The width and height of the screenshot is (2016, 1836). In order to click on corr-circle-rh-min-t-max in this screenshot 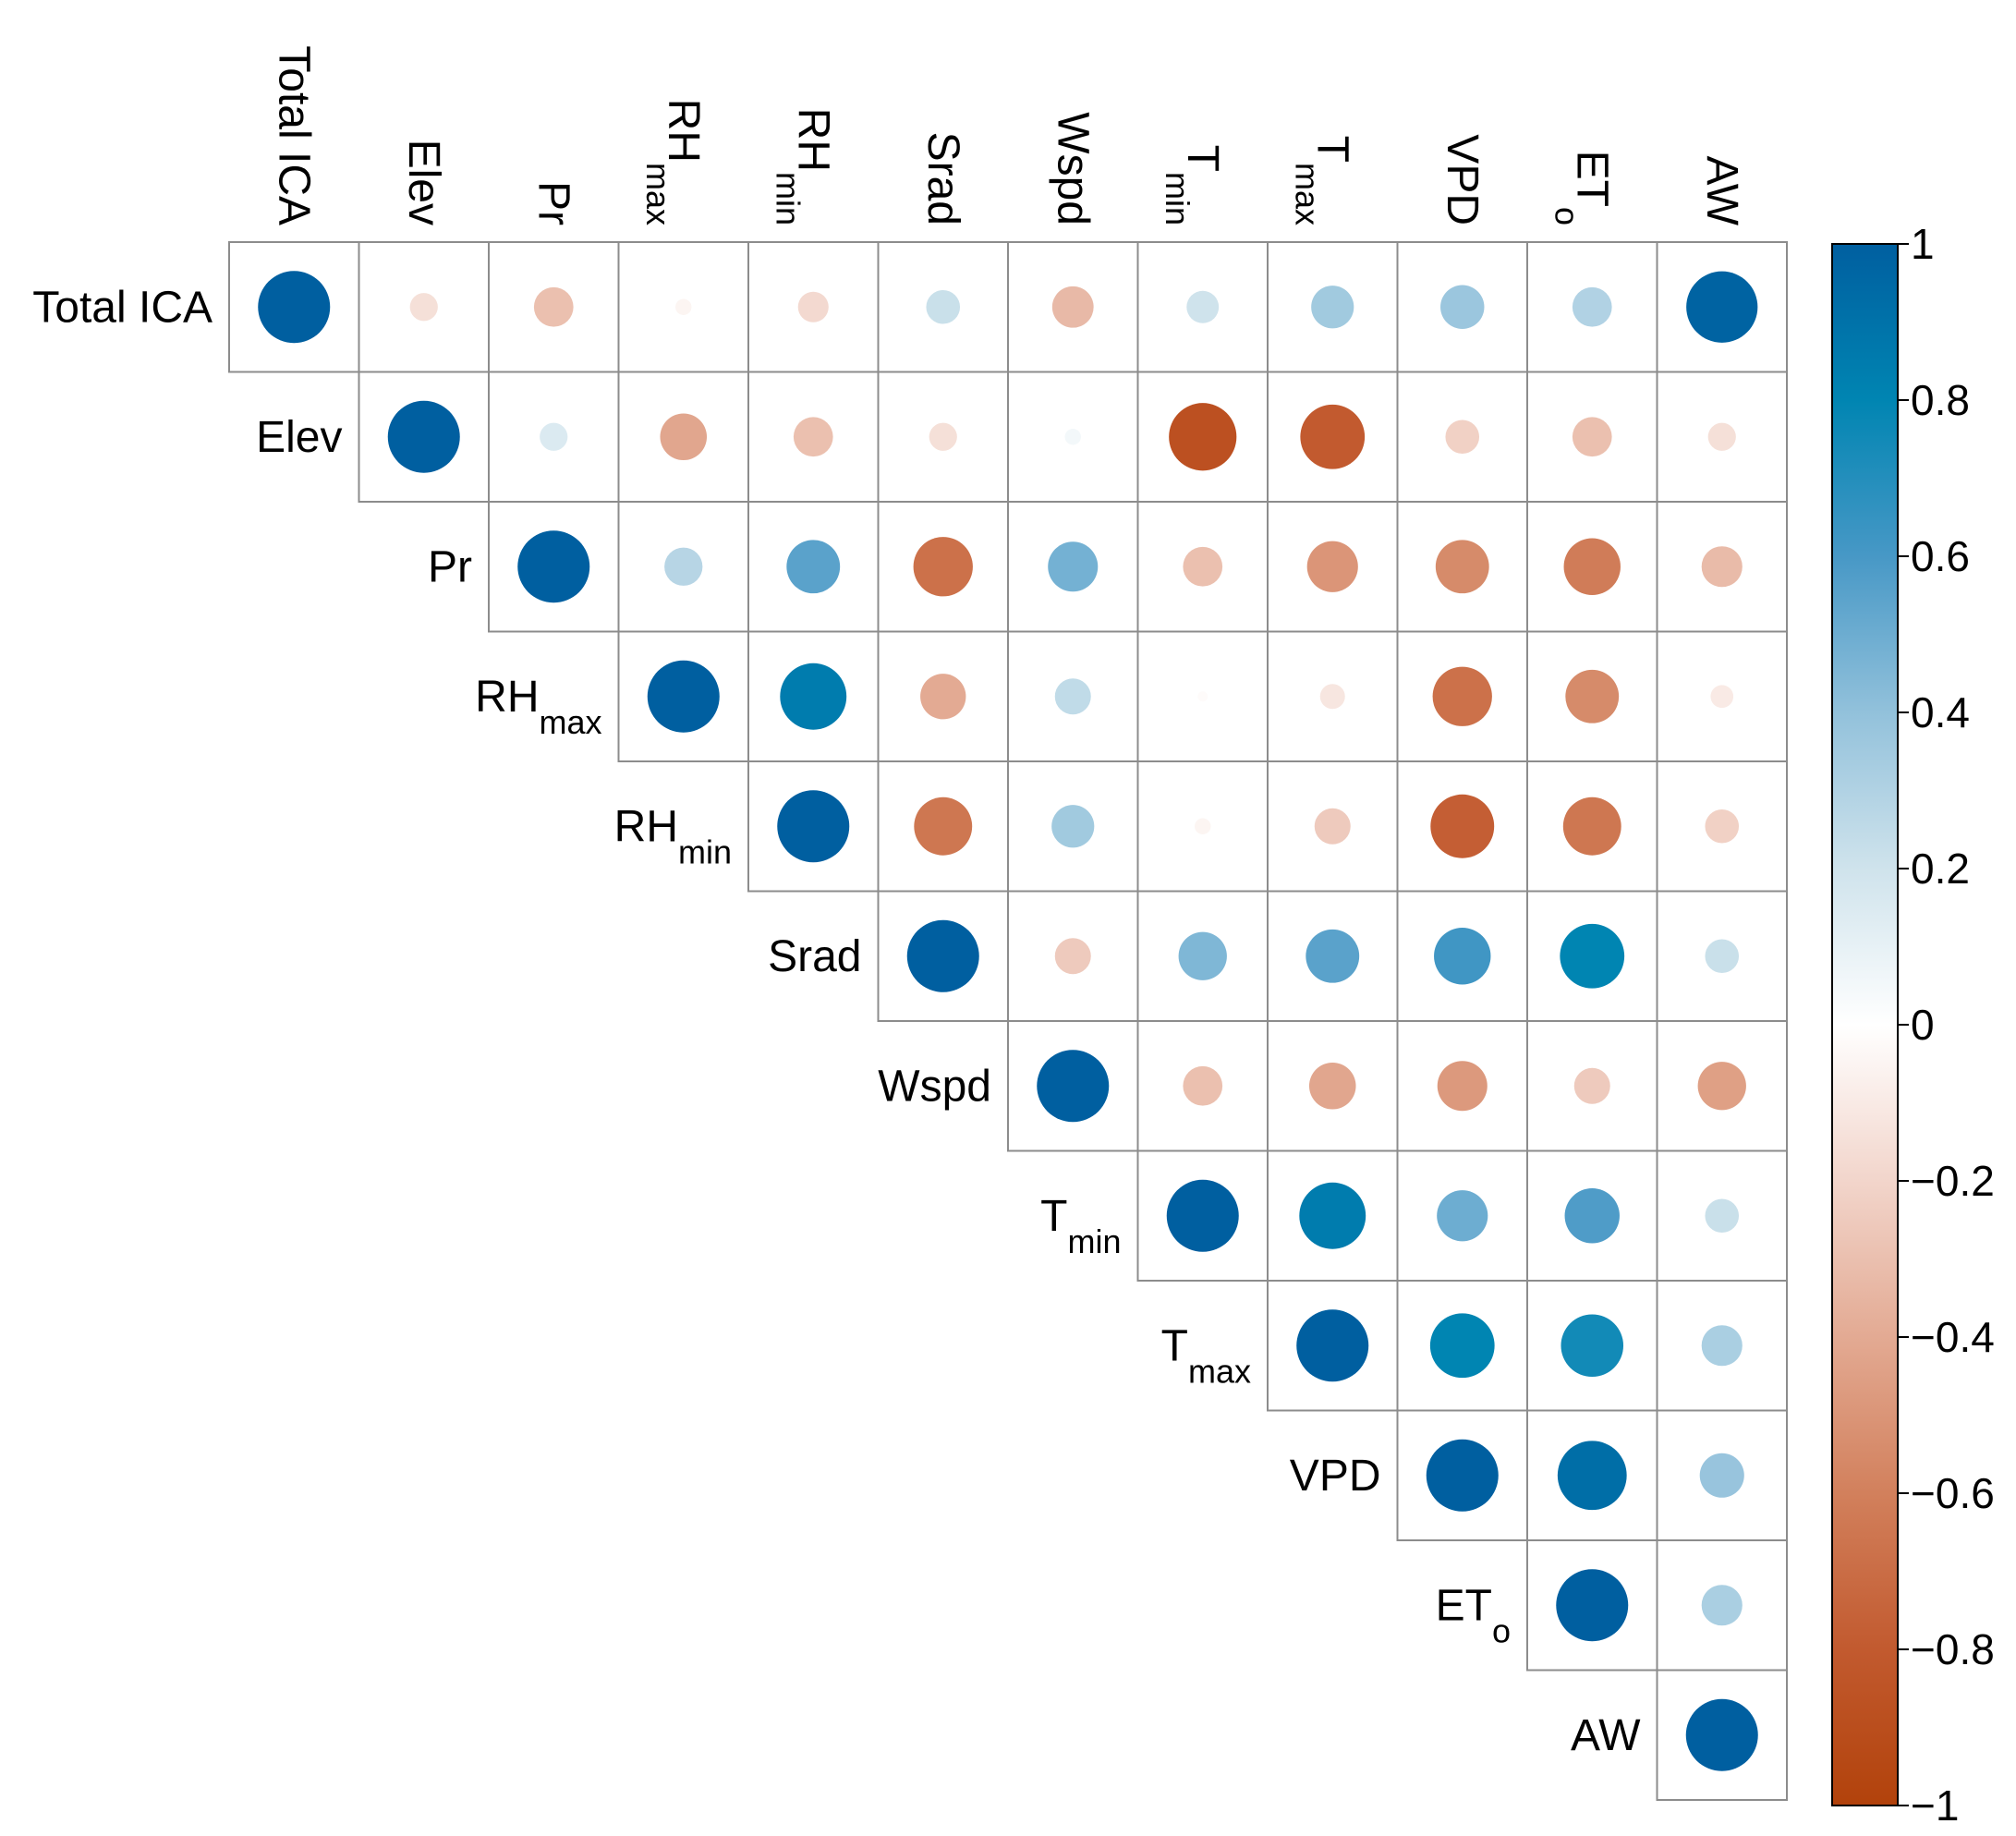, I will do `click(1332, 827)`.